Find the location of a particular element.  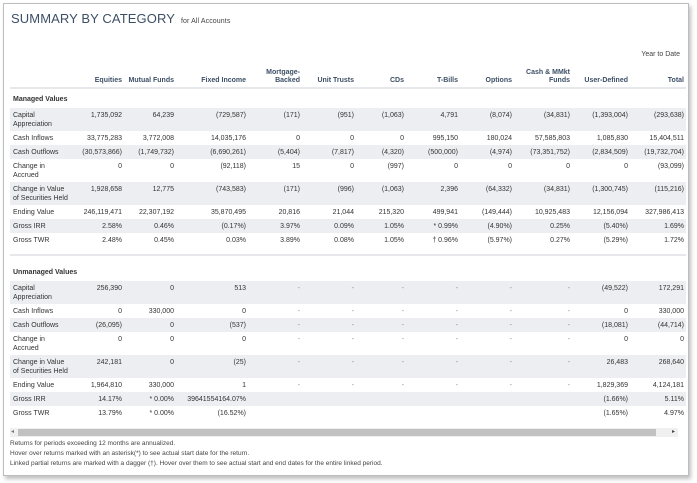

cell-value: 33,775,283 is located at coordinates (104, 138).